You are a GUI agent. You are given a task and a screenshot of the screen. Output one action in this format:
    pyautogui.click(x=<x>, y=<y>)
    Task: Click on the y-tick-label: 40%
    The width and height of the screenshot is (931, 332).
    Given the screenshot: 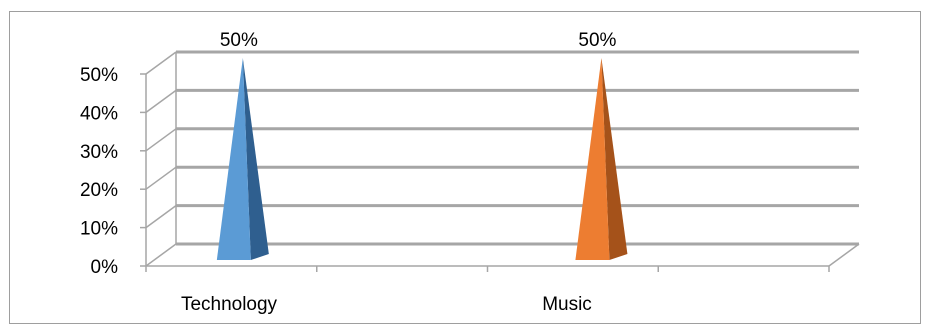 What is the action you would take?
    pyautogui.click(x=99, y=113)
    